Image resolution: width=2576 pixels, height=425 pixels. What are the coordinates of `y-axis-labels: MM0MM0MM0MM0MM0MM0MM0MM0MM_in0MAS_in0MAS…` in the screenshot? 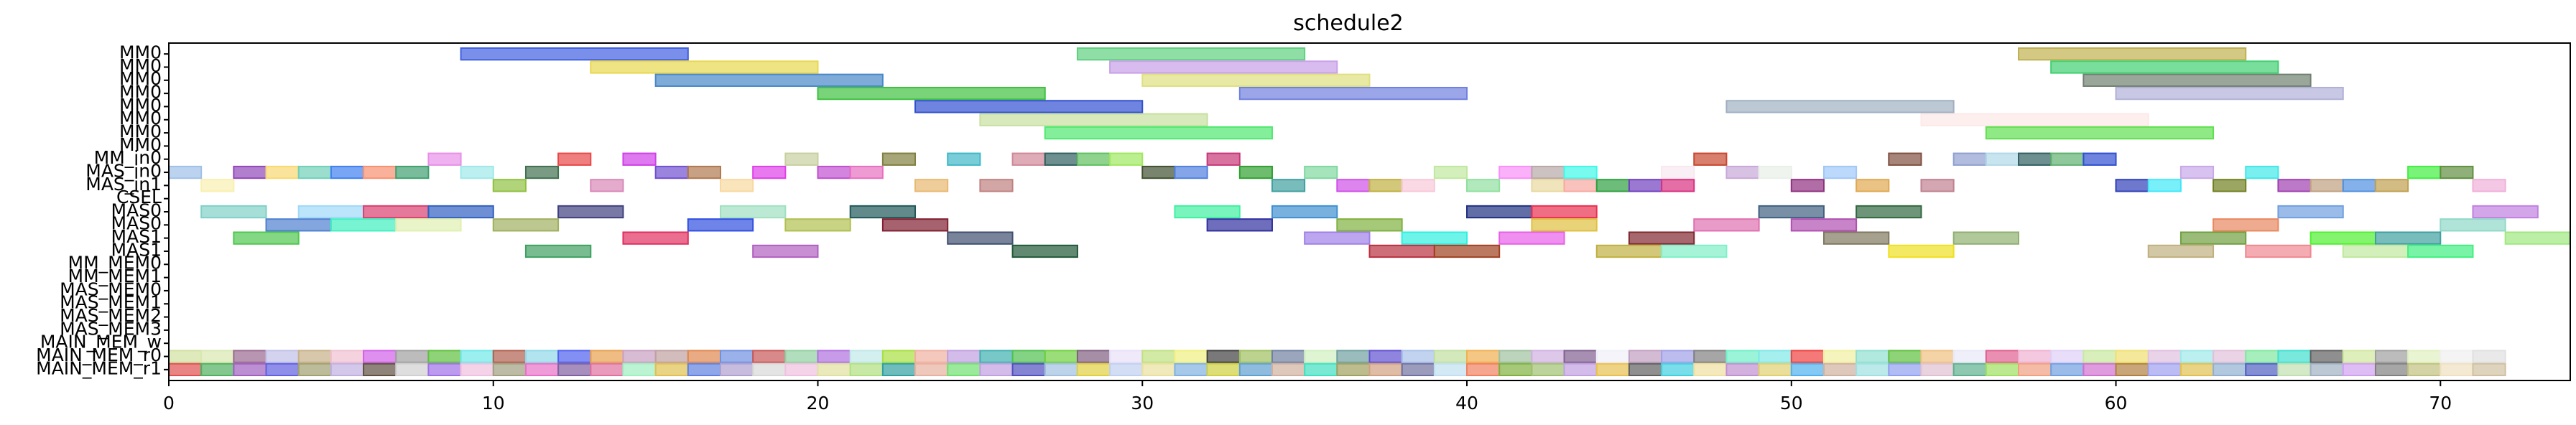 It's located at (102, 210).